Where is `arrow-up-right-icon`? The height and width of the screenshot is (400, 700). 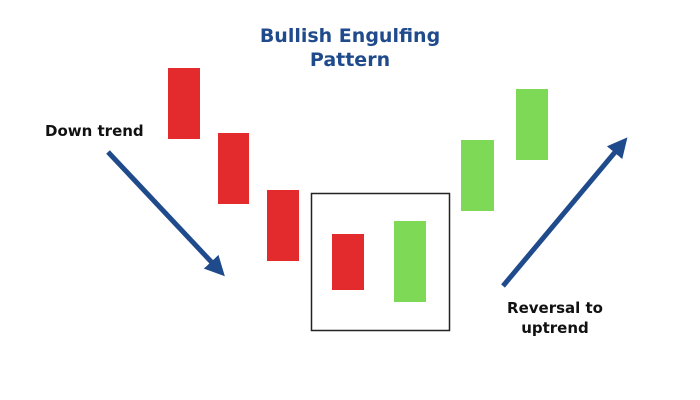 arrow-up-right-icon is located at coordinates (564, 212).